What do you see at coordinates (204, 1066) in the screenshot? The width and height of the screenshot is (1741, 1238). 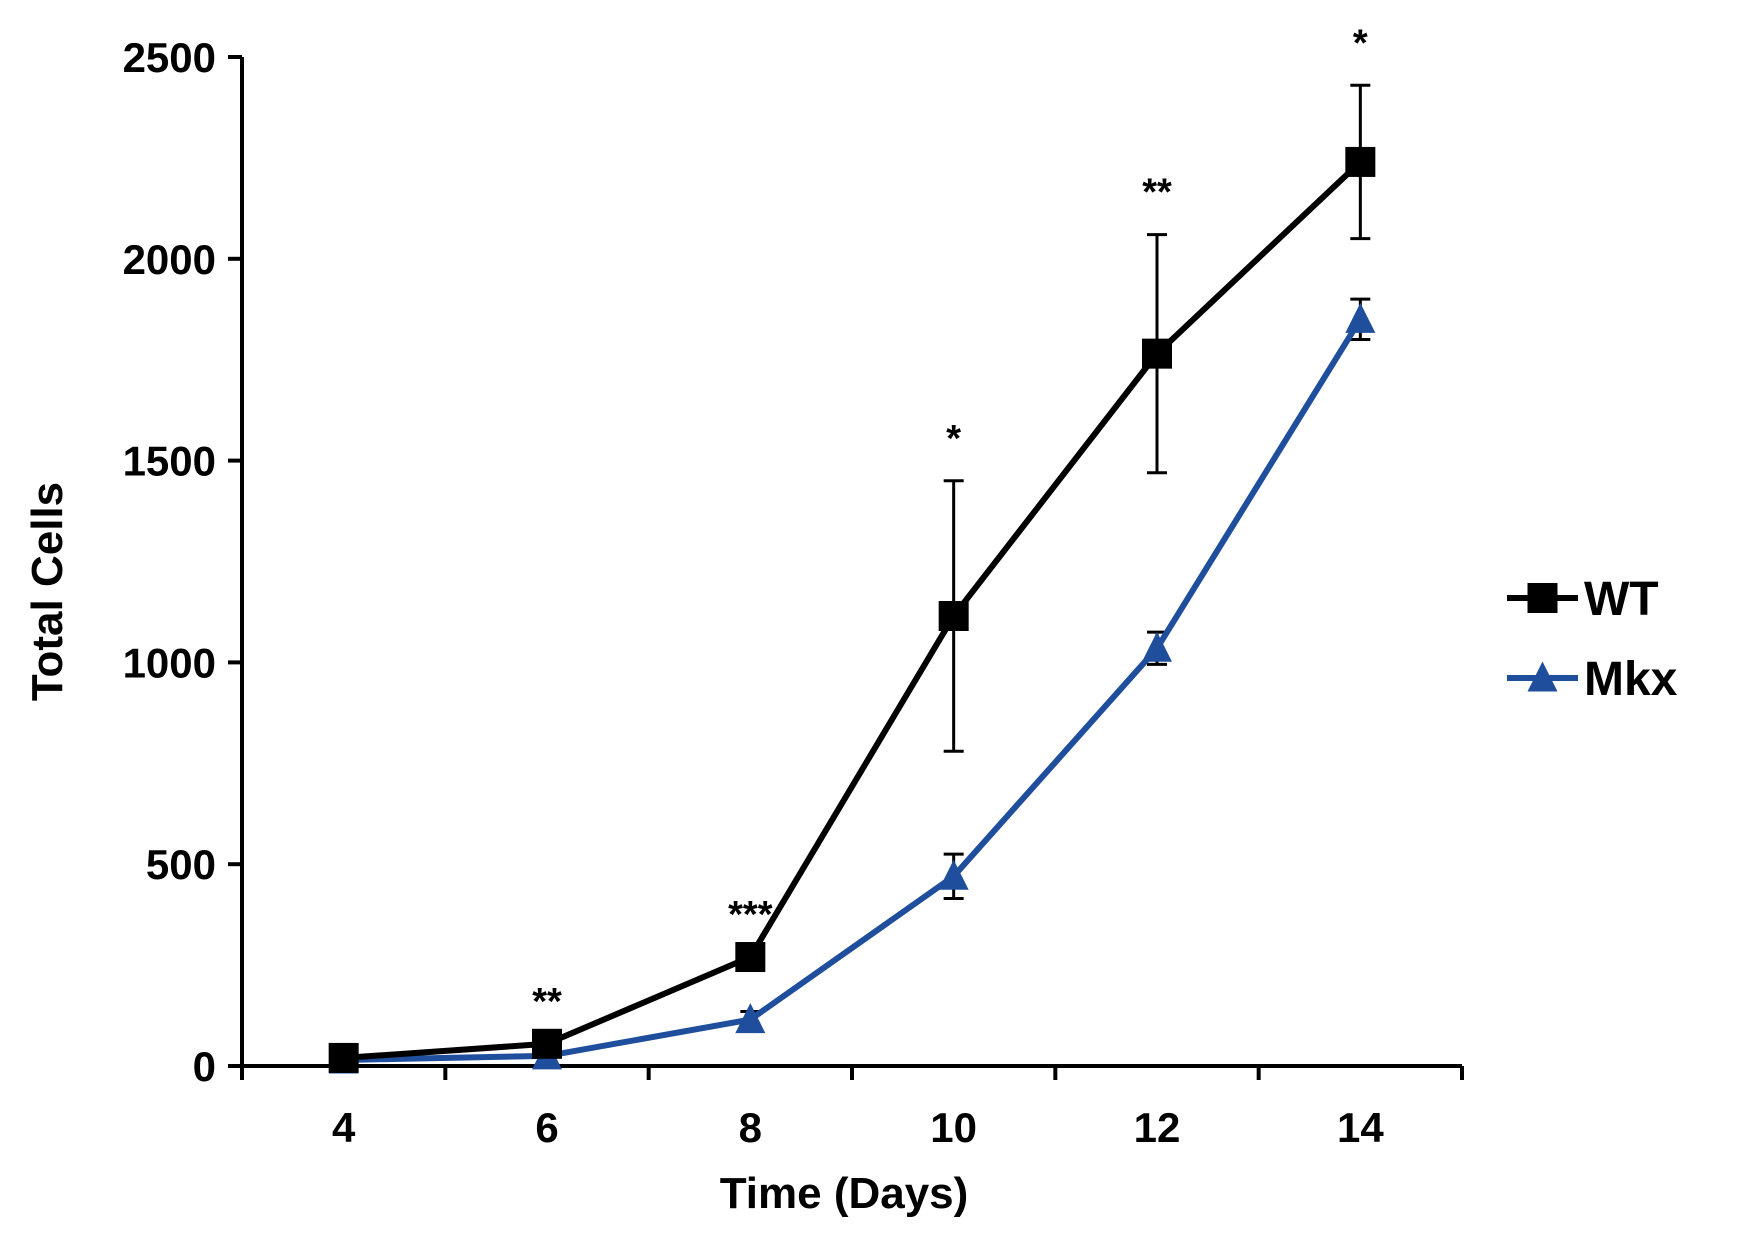 I see `y-tick-label: 0` at bounding box center [204, 1066].